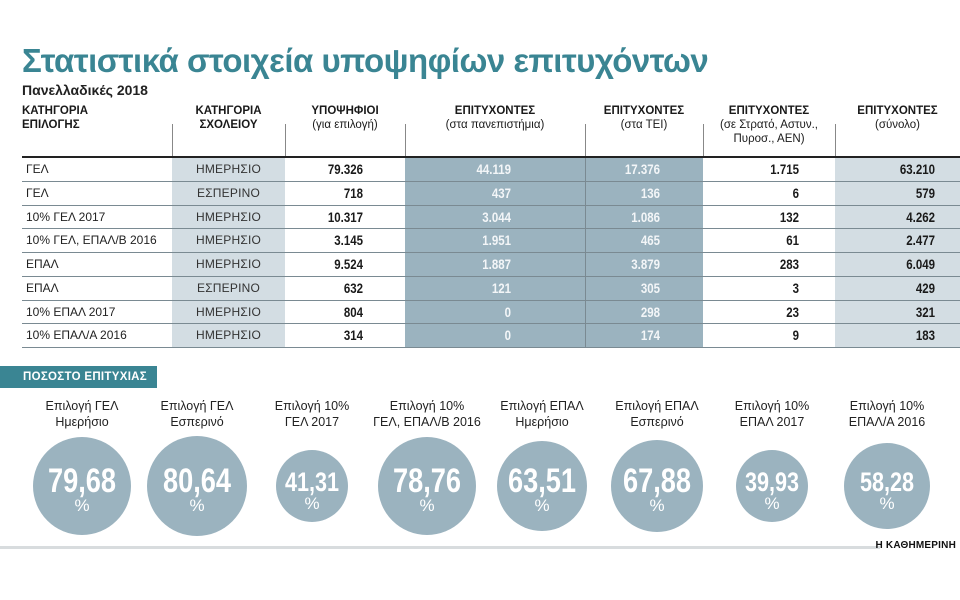 Image resolution: width=960 pixels, height=600 pixels. What do you see at coordinates (887, 414) in the screenshot?
I see `bubble-caption: Επιλογή 10% ΕΠΑΛ/Α 2016` at bounding box center [887, 414].